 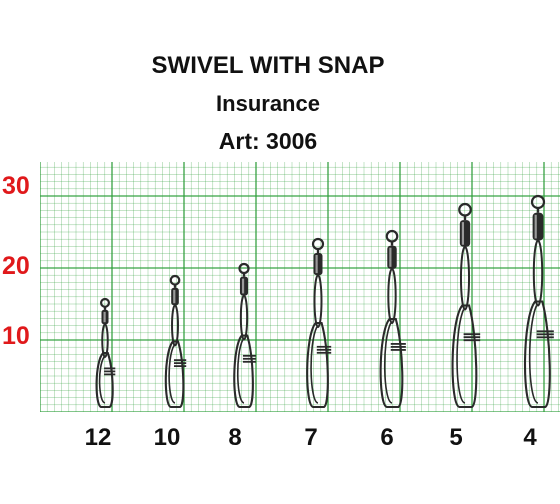 What do you see at coordinates (387, 437) in the screenshot?
I see `size-label-6: 6` at bounding box center [387, 437].